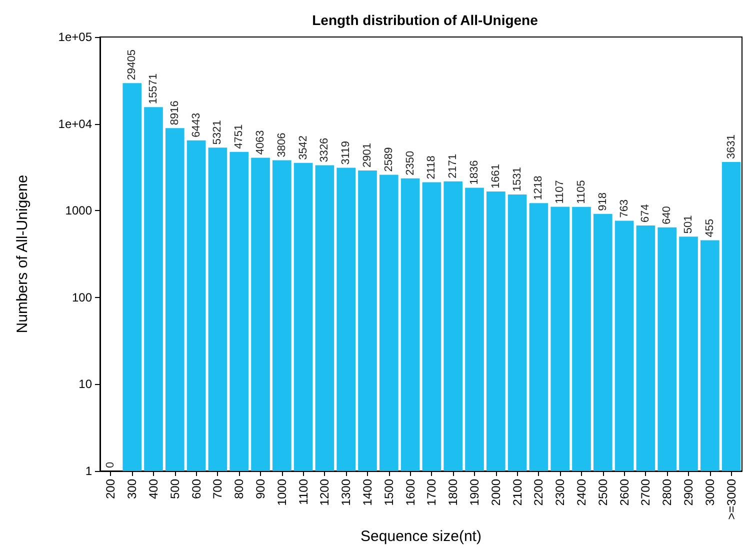 This screenshot has width=755, height=549. I want to click on x-tick-label: 1400, so click(367, 492).